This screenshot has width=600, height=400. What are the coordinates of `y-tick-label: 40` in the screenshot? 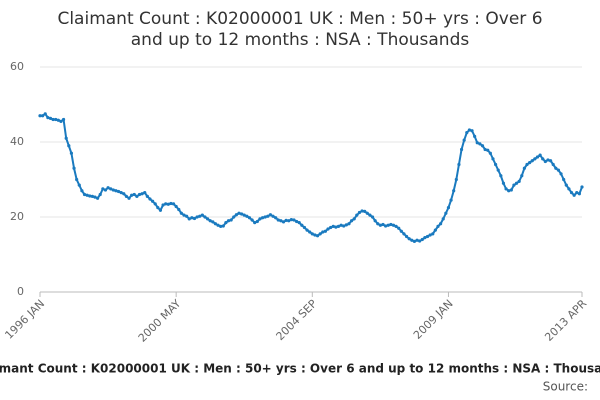 It's located at (17, 141).